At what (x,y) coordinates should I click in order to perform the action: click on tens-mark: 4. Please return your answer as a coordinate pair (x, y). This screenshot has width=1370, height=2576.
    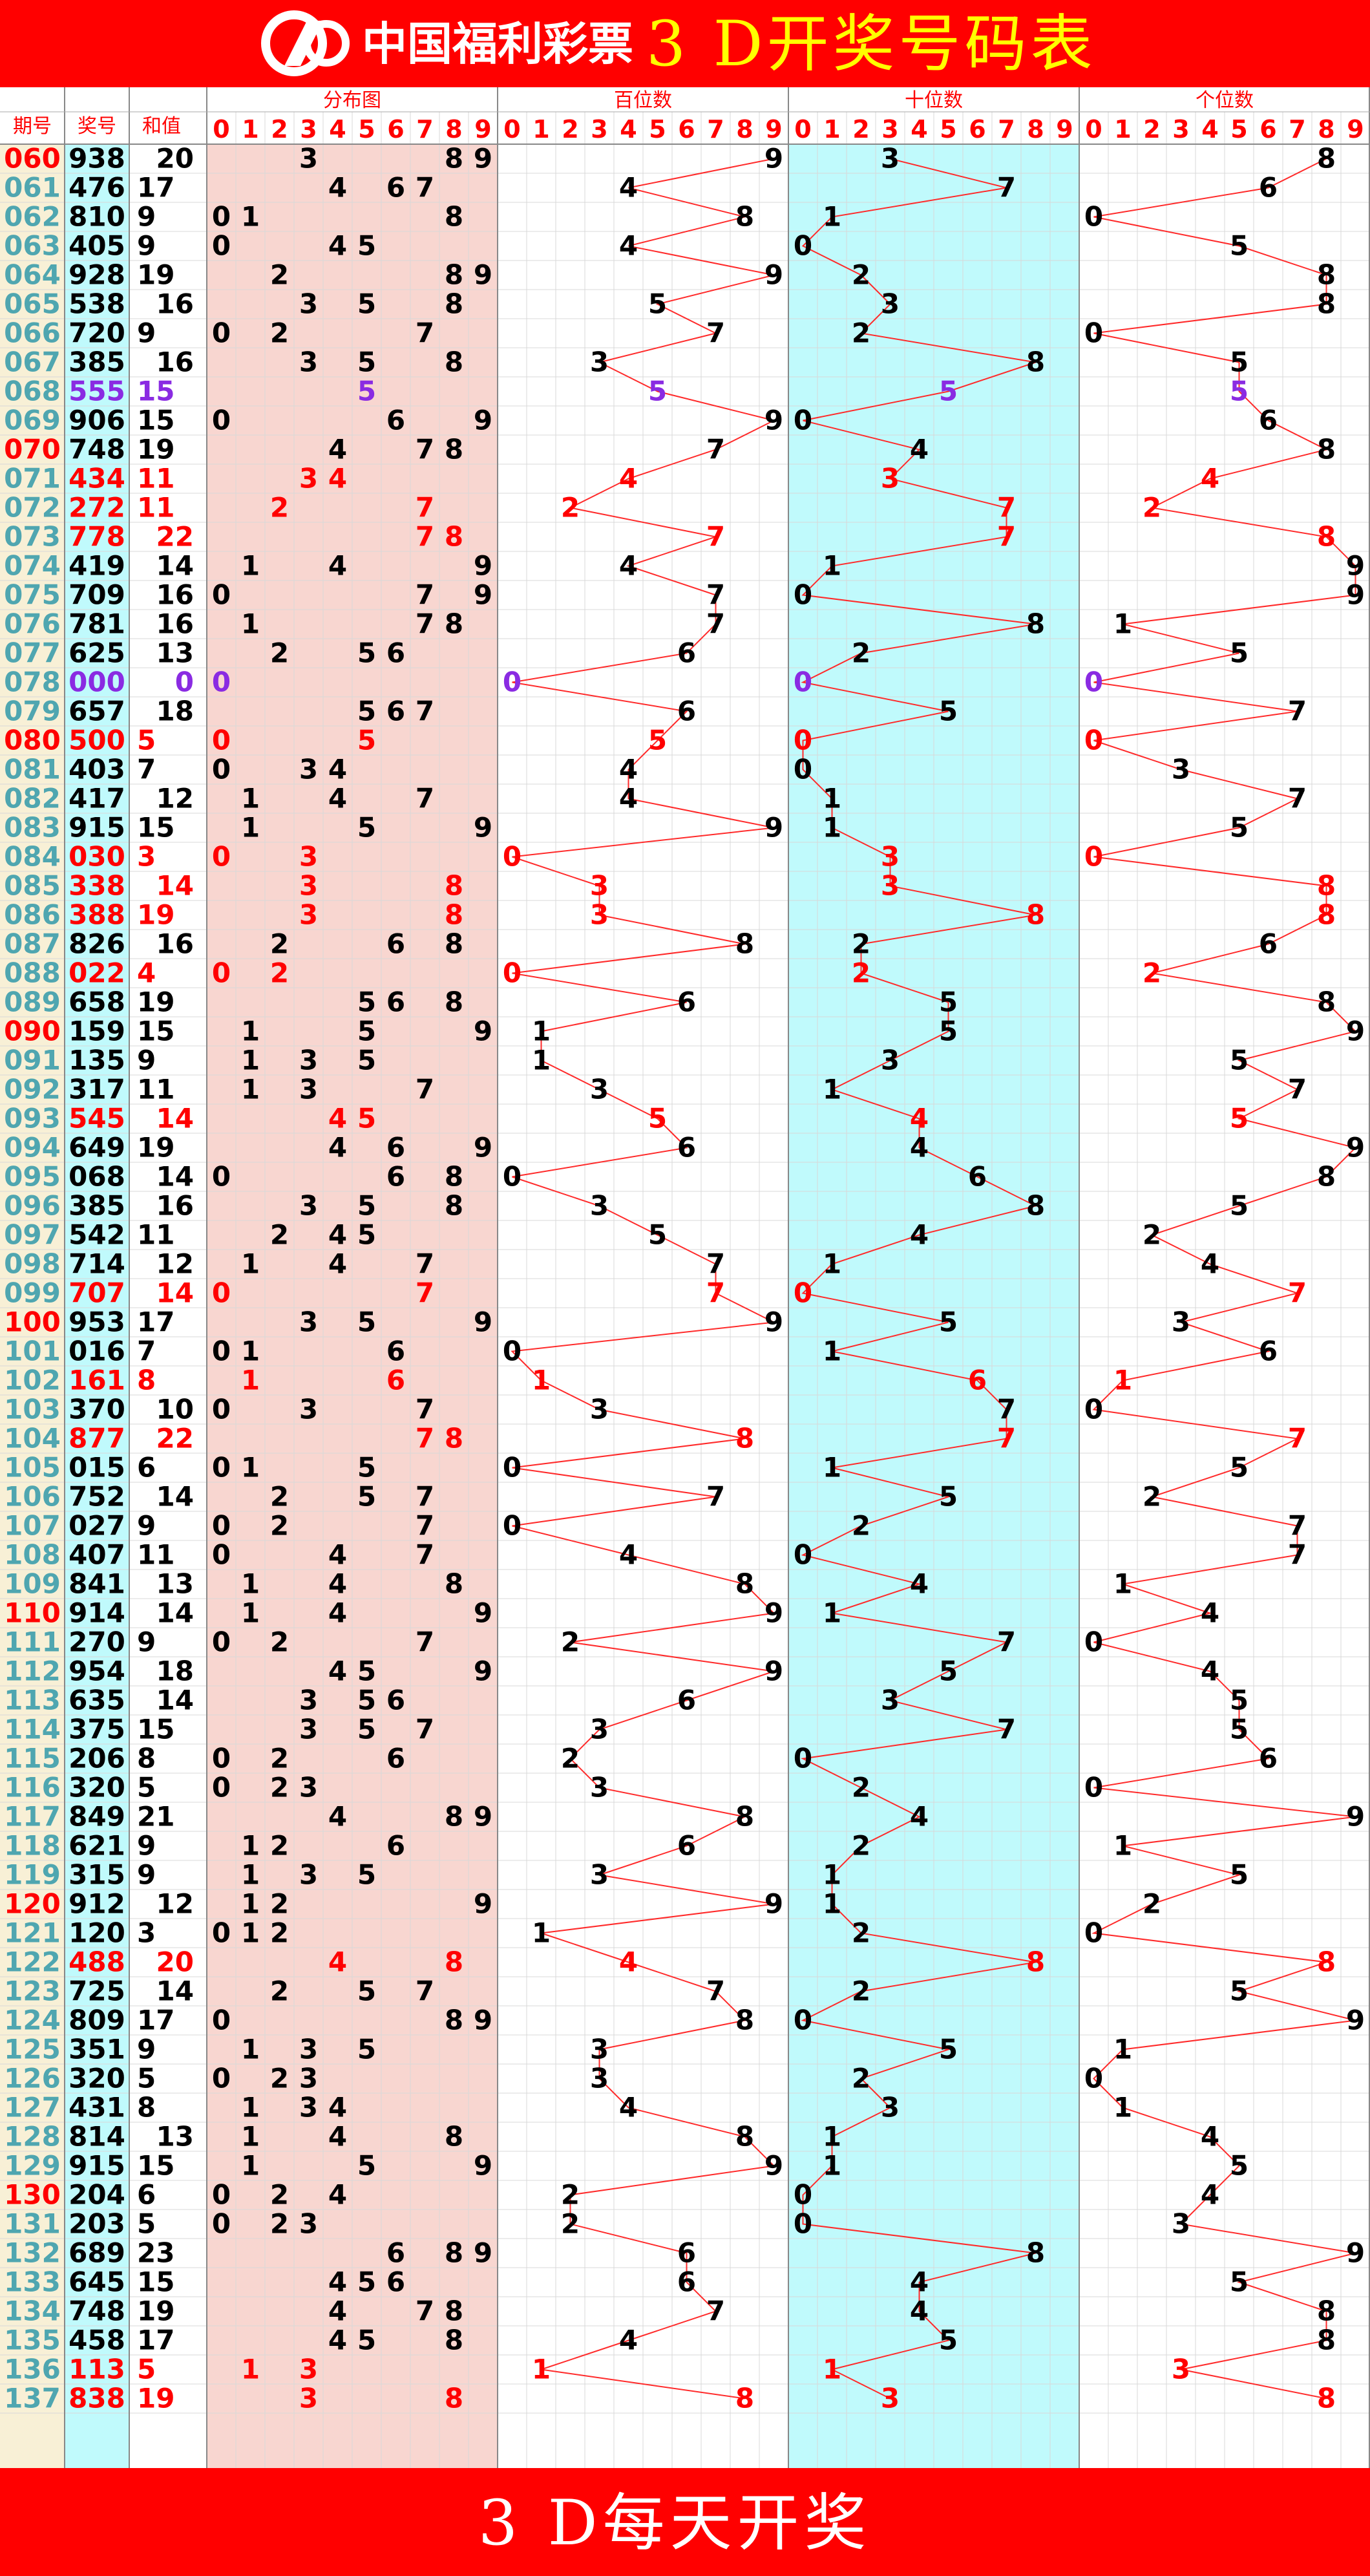
    Looking at the image, I should click on (920, 1235).